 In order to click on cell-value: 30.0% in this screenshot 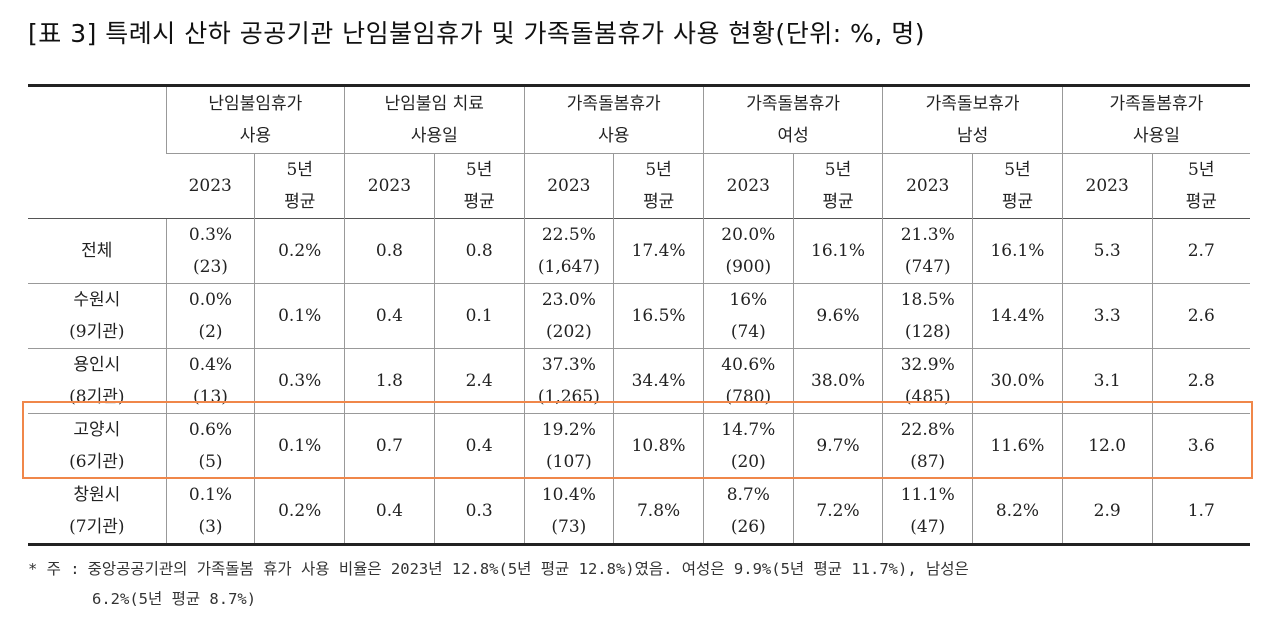, I will do `click(1017, 381)`.